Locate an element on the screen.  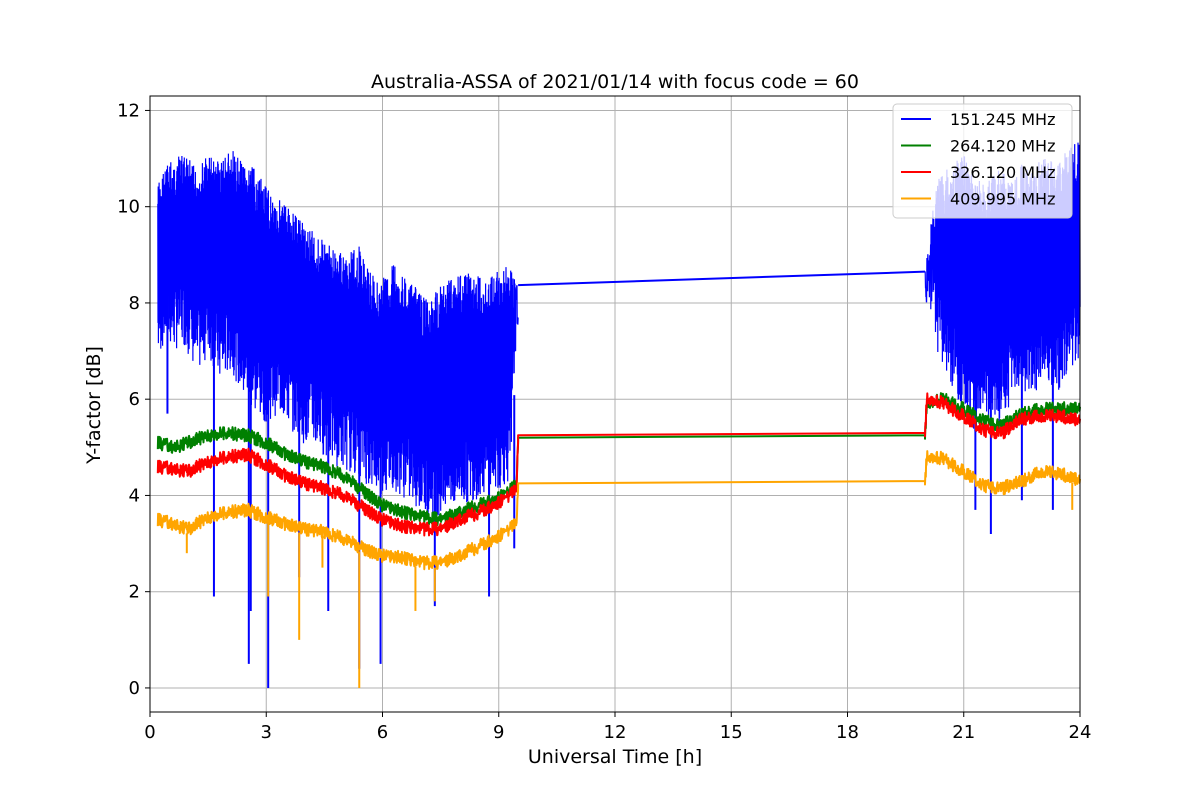
x-tick-label: 24 is located at coordinates (1080, 732).